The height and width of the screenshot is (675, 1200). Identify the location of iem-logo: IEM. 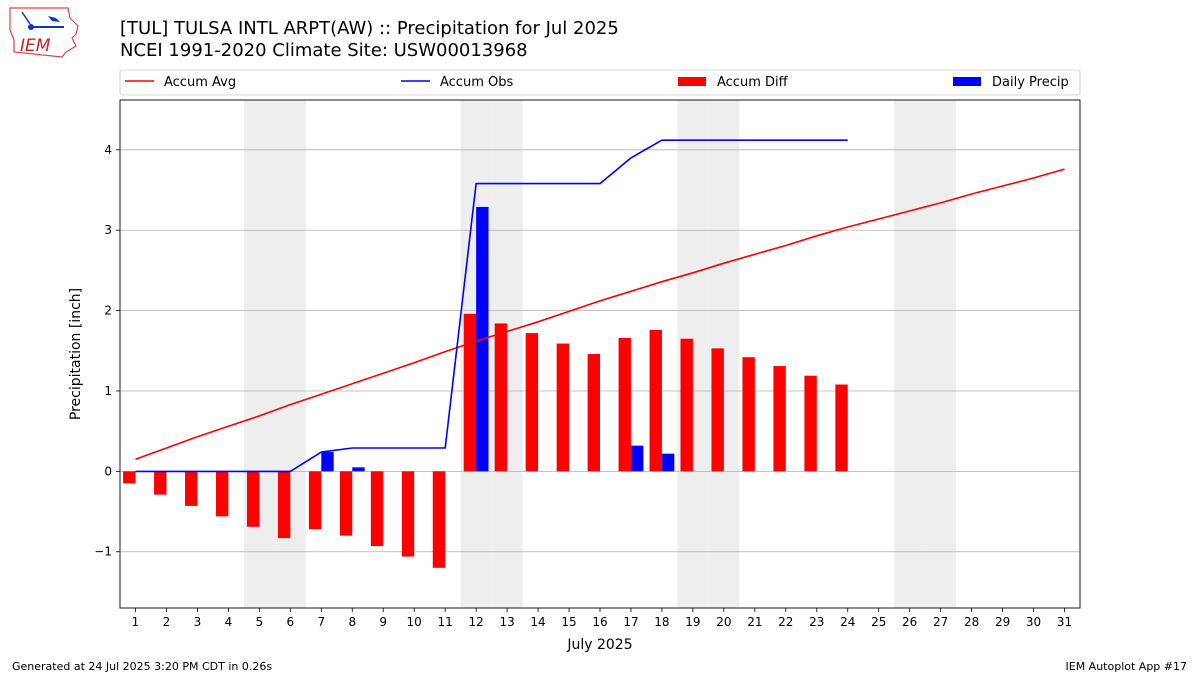
(44, 32).